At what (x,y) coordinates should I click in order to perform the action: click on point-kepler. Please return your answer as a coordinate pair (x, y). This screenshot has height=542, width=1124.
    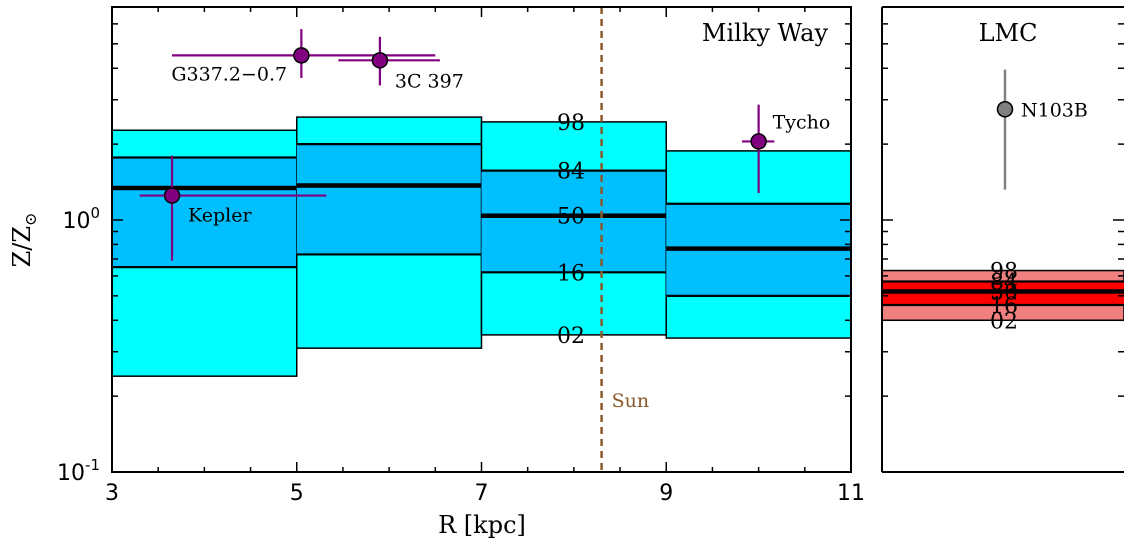
    Looking at the image, I should click on (172, 195).